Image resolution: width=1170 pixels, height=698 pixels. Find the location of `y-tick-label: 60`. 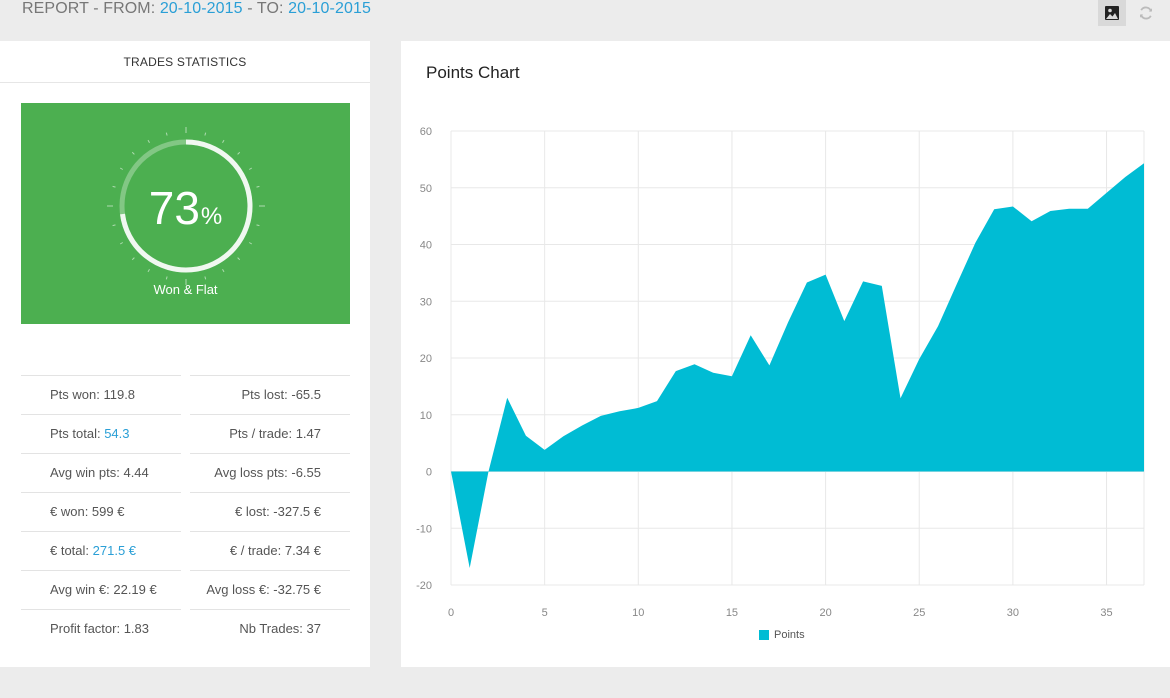

y-tick-label: 60 is located at coordinates (426, 132).